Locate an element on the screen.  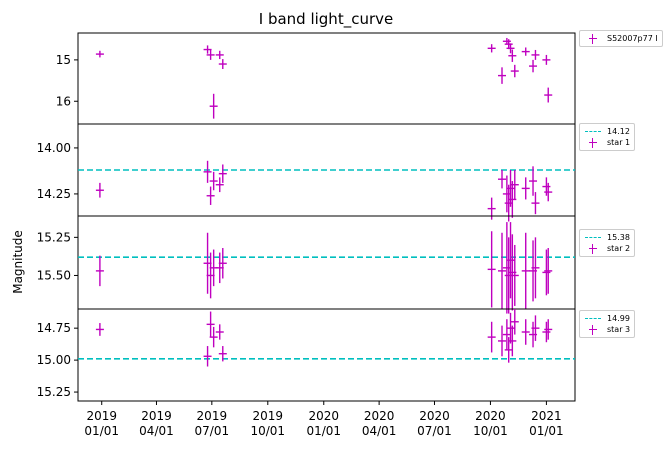
legend-entry-reference: 14.99 is located at coordinates (607, 318).